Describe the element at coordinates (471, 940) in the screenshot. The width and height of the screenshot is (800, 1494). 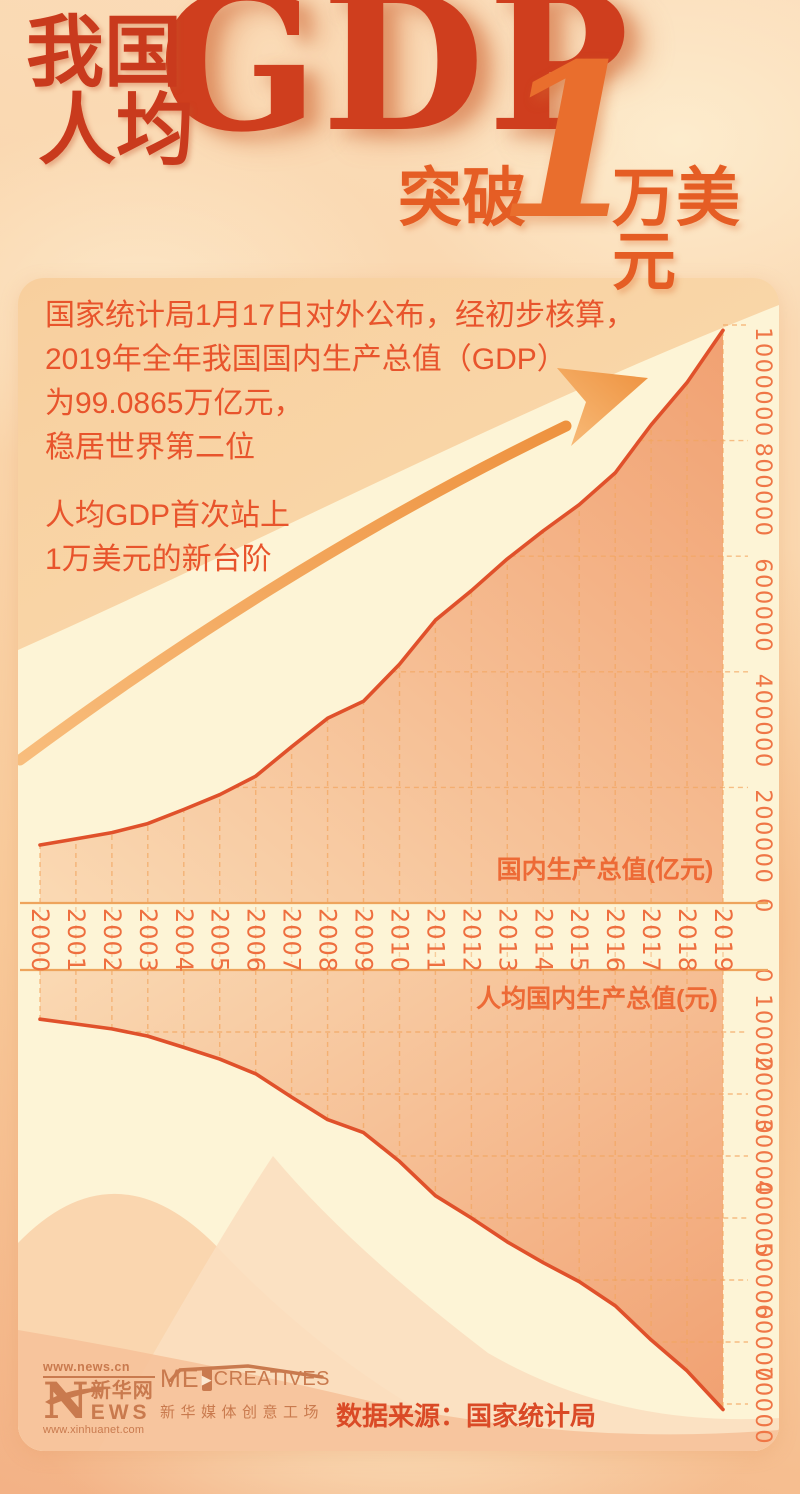
I see `year-label: 2012` at that location.